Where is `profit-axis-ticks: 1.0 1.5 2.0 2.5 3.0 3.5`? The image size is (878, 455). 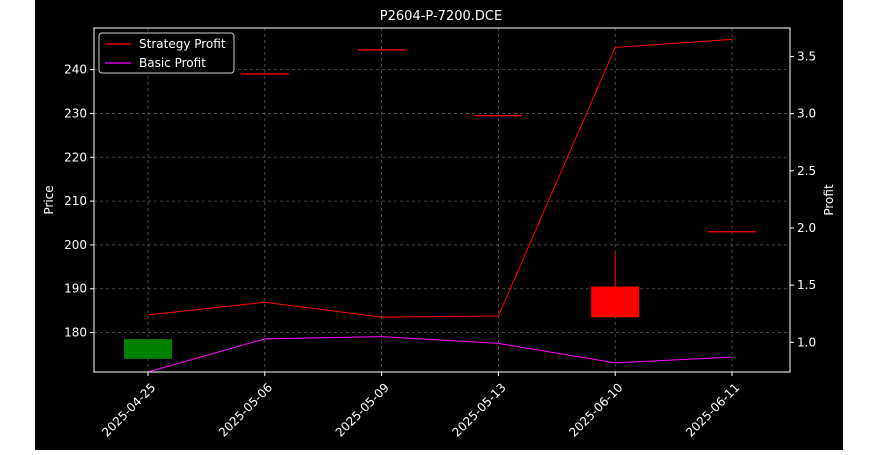 profit-axis-ticks: 1.0 1.5 2.0 2.5 3.0 3.5 is located at coordinates (803, 199).